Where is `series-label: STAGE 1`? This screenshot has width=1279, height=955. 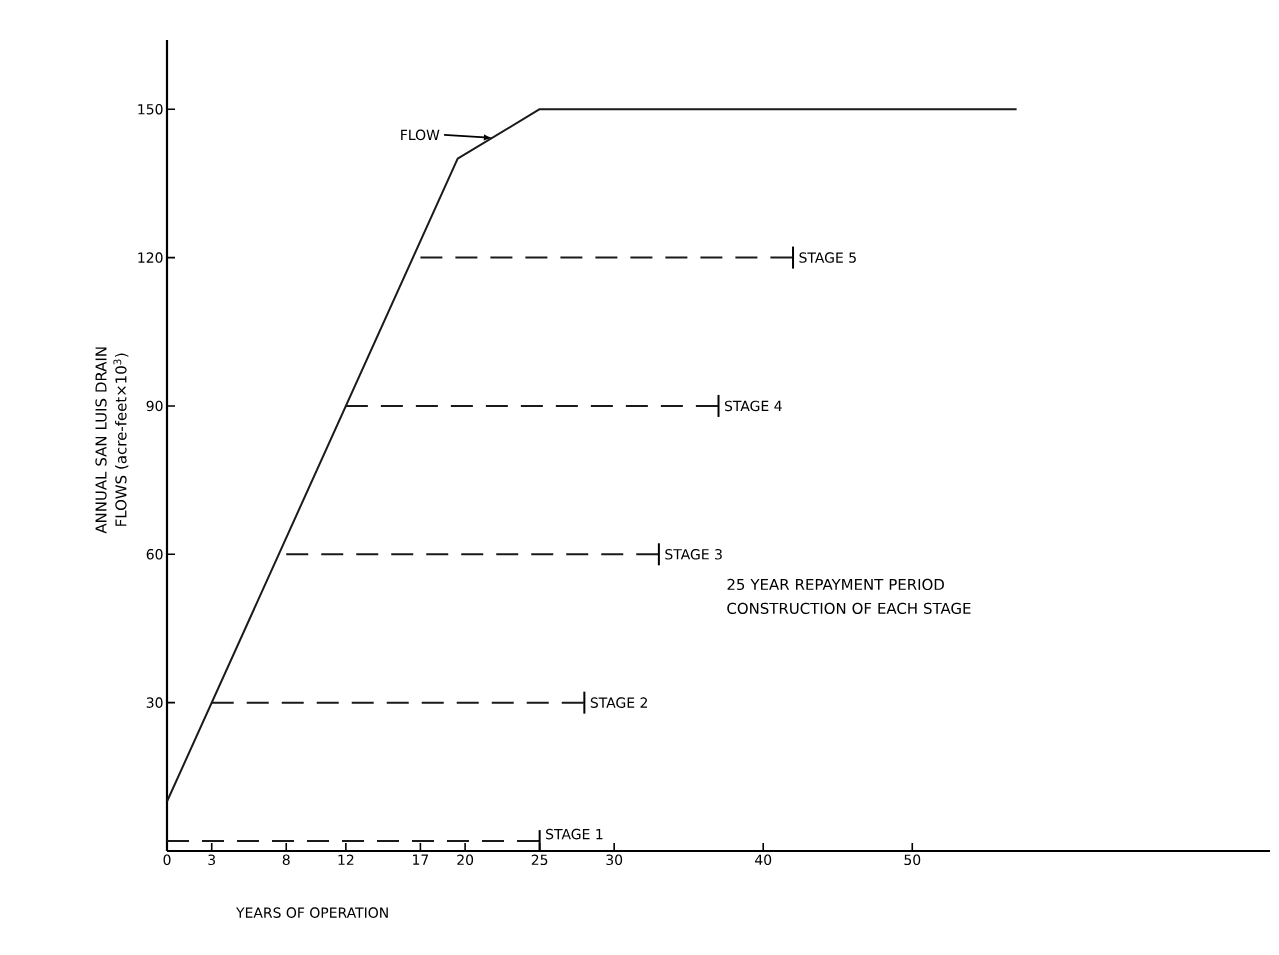 series-label: STAGE 1 is located at coordinates (574, 834).